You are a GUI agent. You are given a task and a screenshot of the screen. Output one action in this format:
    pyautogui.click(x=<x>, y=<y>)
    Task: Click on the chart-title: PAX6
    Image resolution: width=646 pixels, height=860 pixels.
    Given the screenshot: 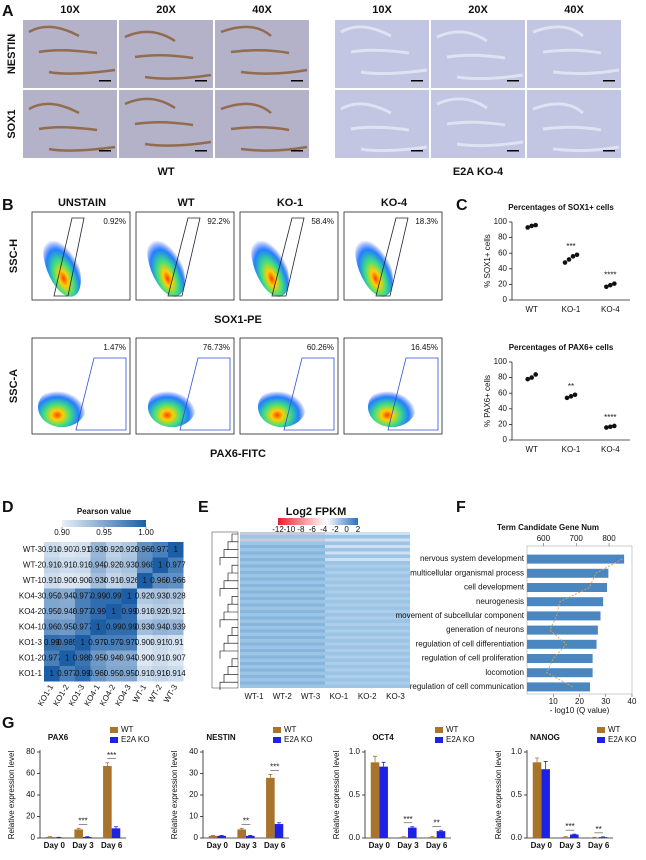 What is the action you would take?
    pyautogui.click(x=58, y=737)
    